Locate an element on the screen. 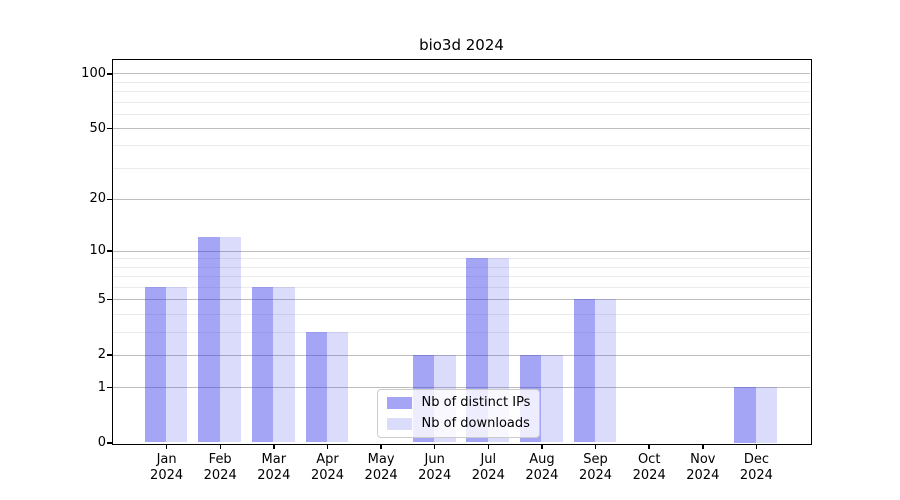 This screenshot has width=900, height=500. x-axis-tick-label: Mar 2024 is located at coordinates (274, 467).